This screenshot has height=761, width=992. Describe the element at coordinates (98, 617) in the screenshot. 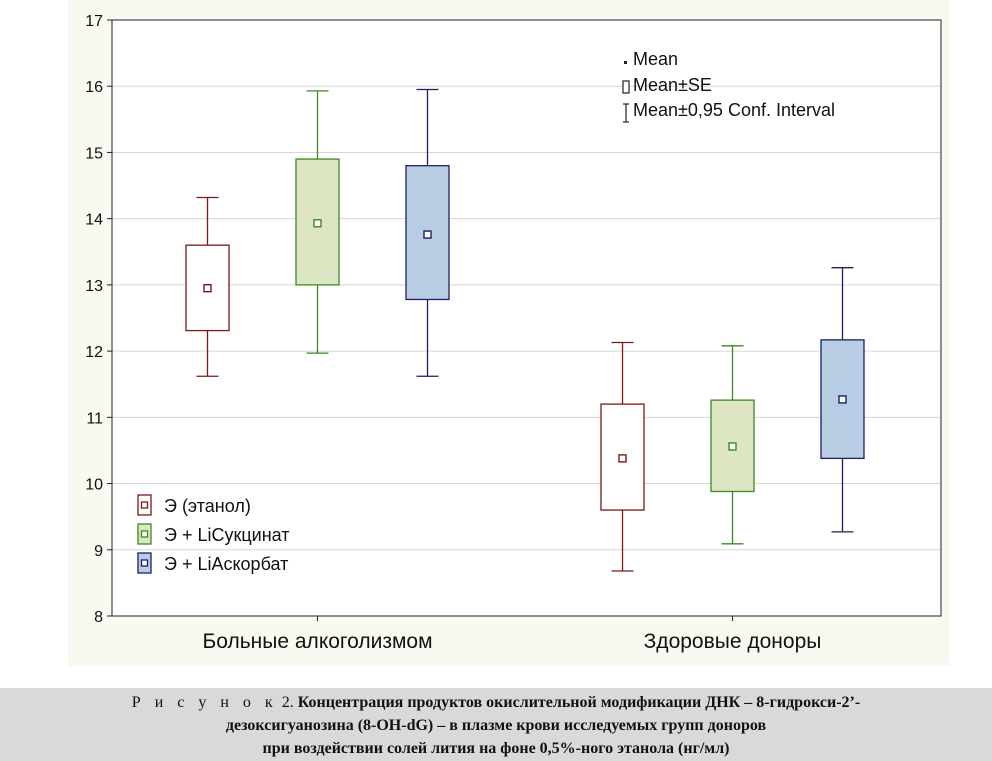

I see `y-tick-label: 8` at that location.